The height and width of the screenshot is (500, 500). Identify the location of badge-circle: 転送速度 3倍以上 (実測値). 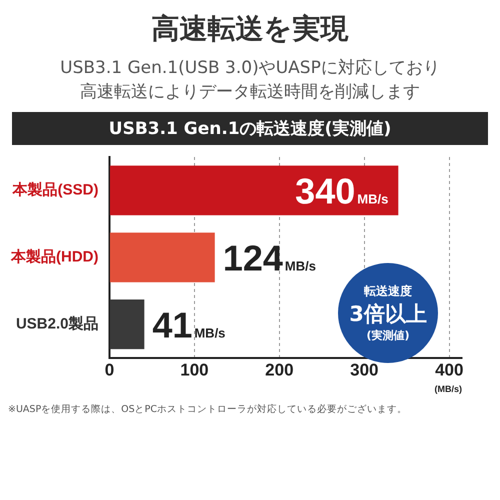
(388, 313).